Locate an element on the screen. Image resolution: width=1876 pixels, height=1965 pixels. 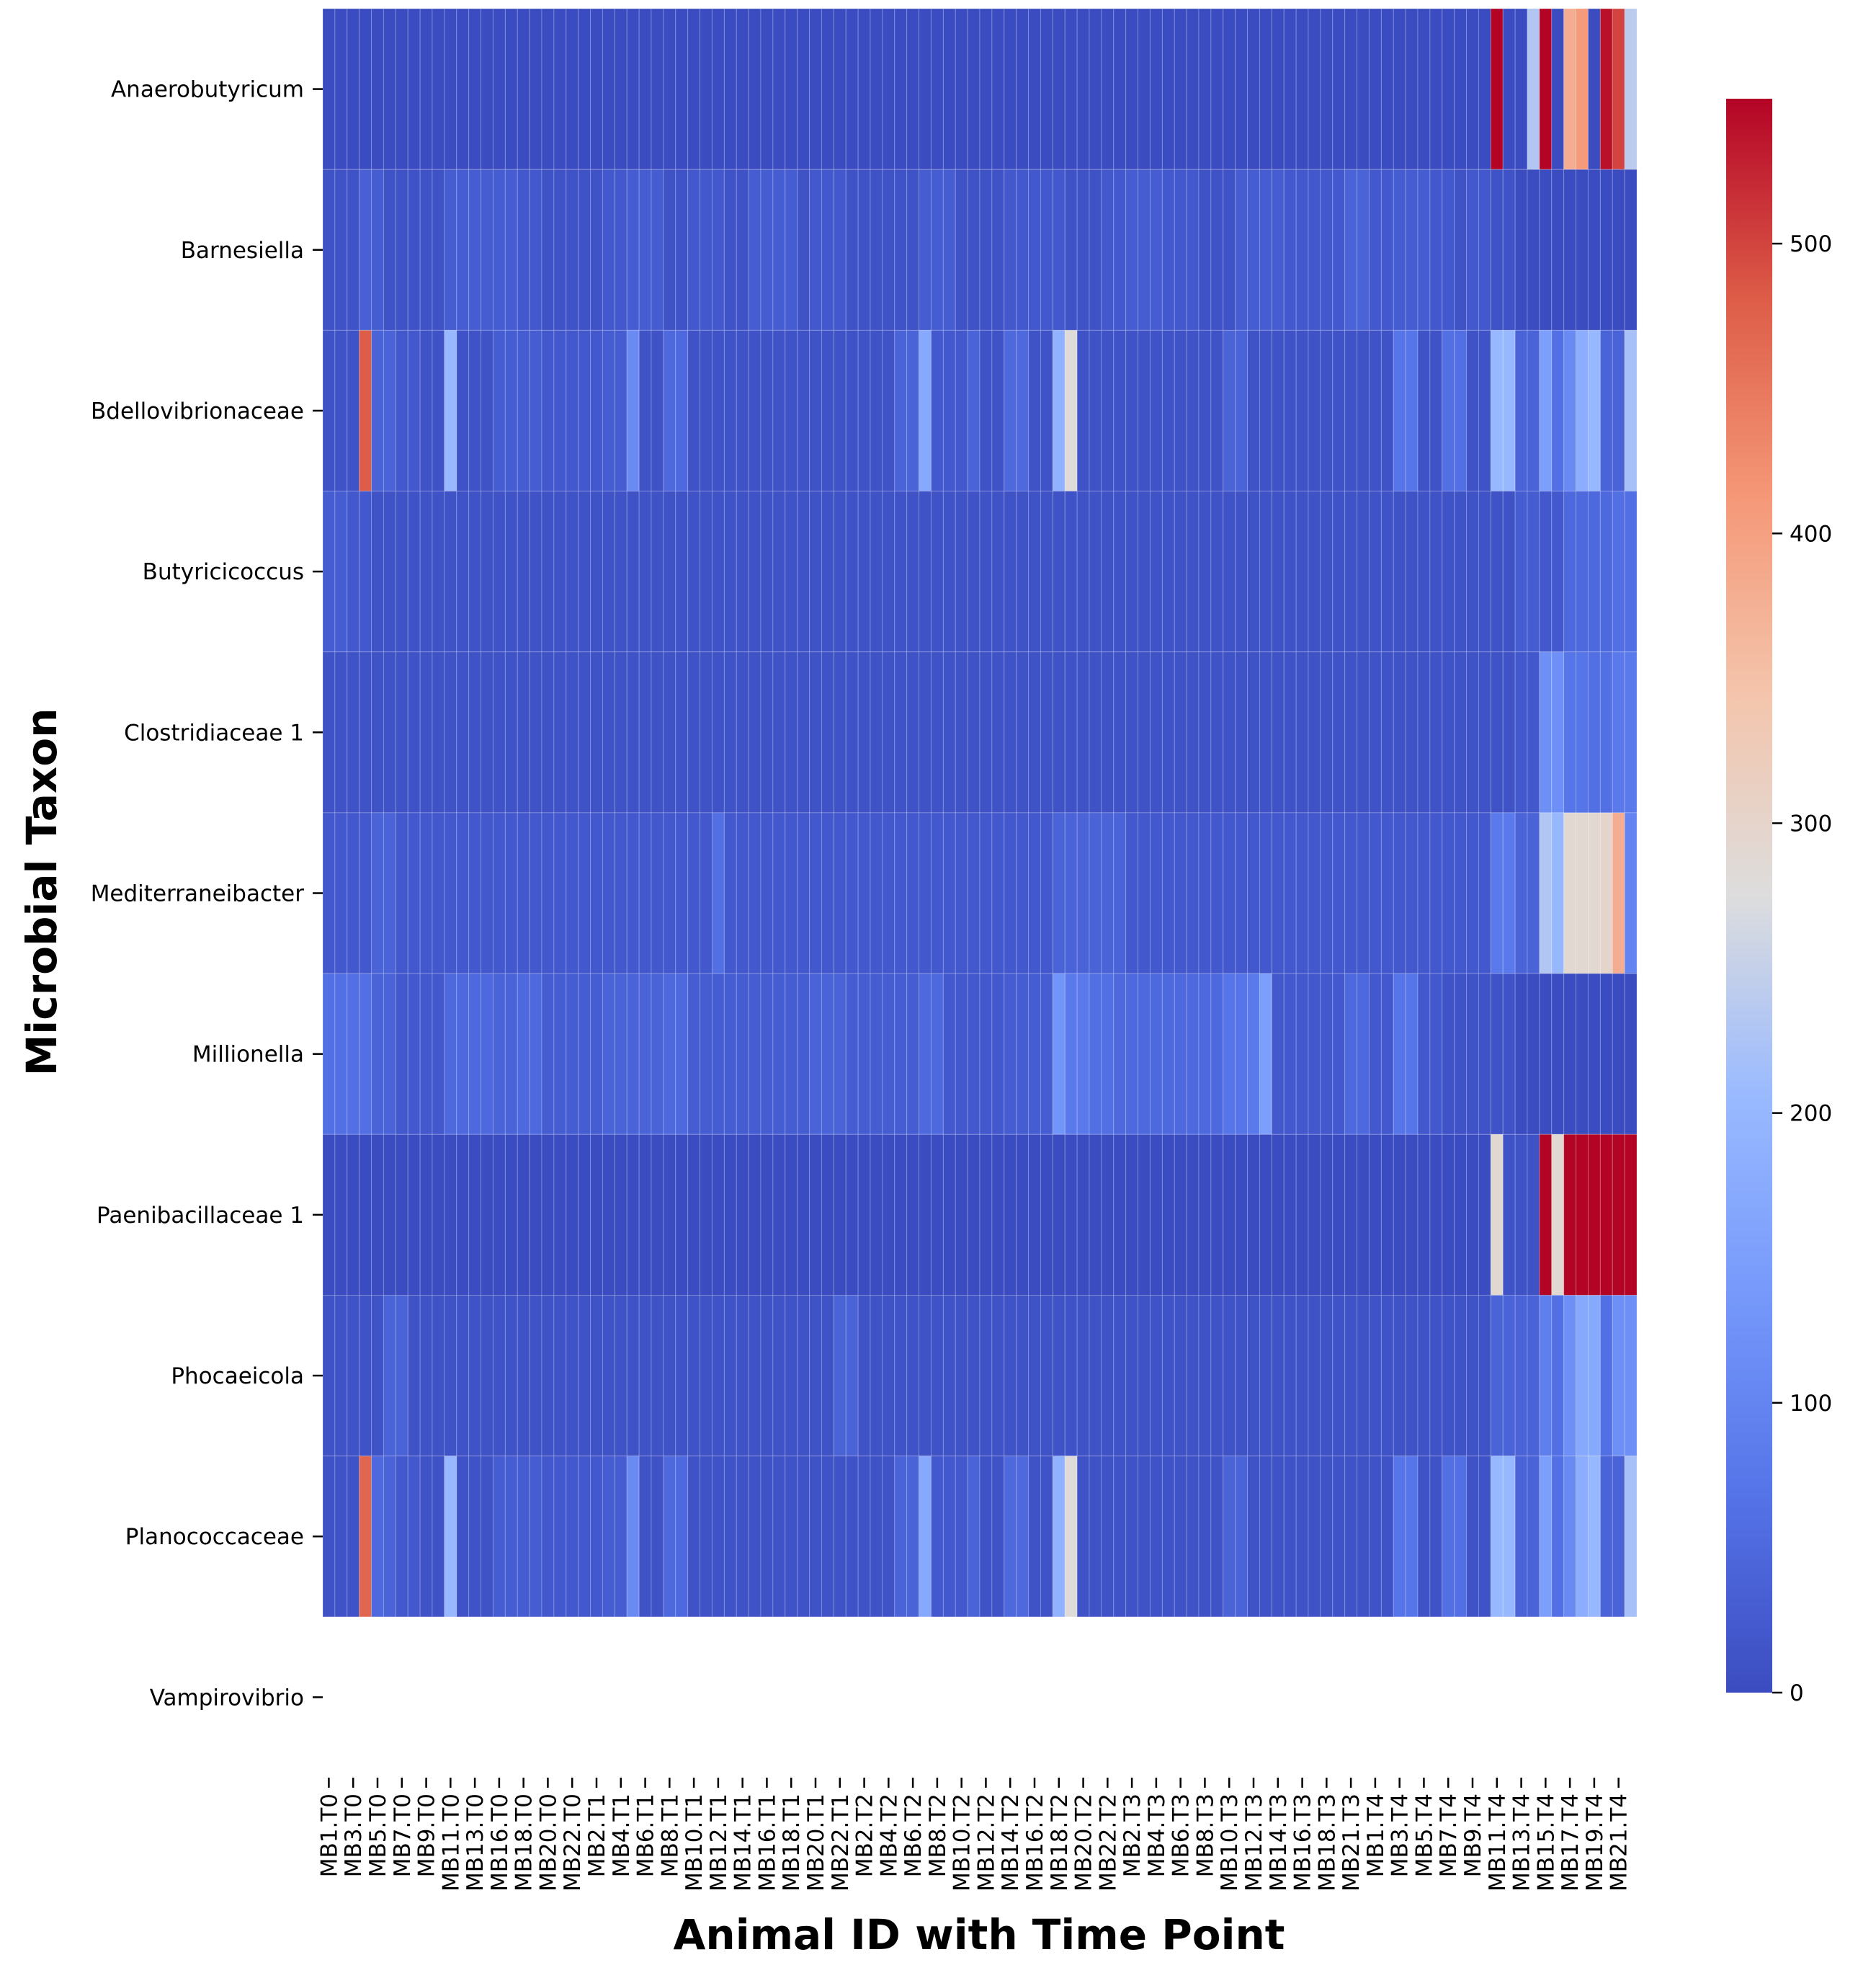
x-tick-label: MB18.T3 is located at coordinates (1327, 1843).